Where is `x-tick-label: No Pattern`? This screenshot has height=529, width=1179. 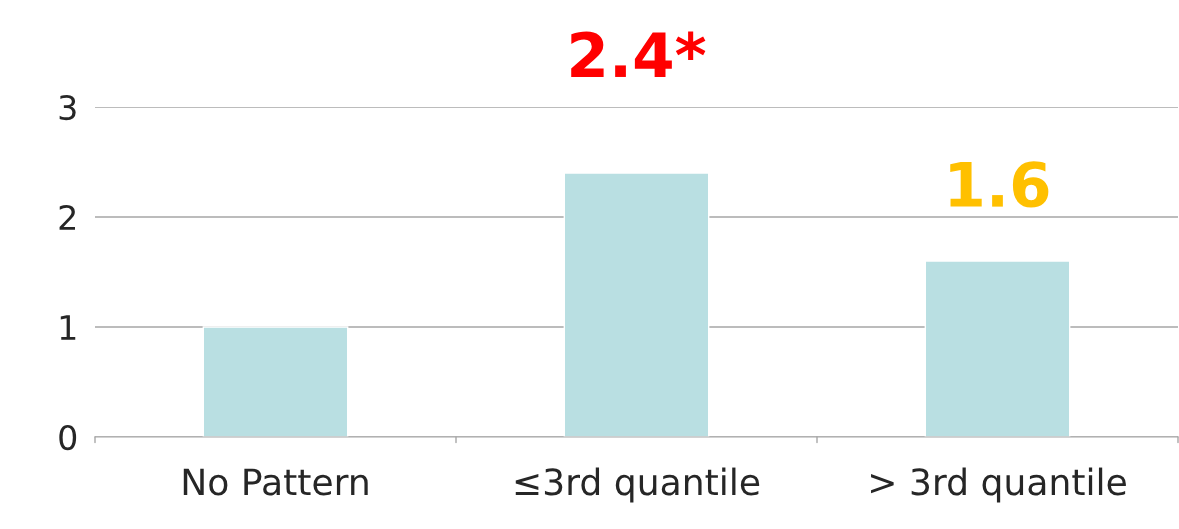
x-tick-label: No Pattern is located at coordinates (275, 482).